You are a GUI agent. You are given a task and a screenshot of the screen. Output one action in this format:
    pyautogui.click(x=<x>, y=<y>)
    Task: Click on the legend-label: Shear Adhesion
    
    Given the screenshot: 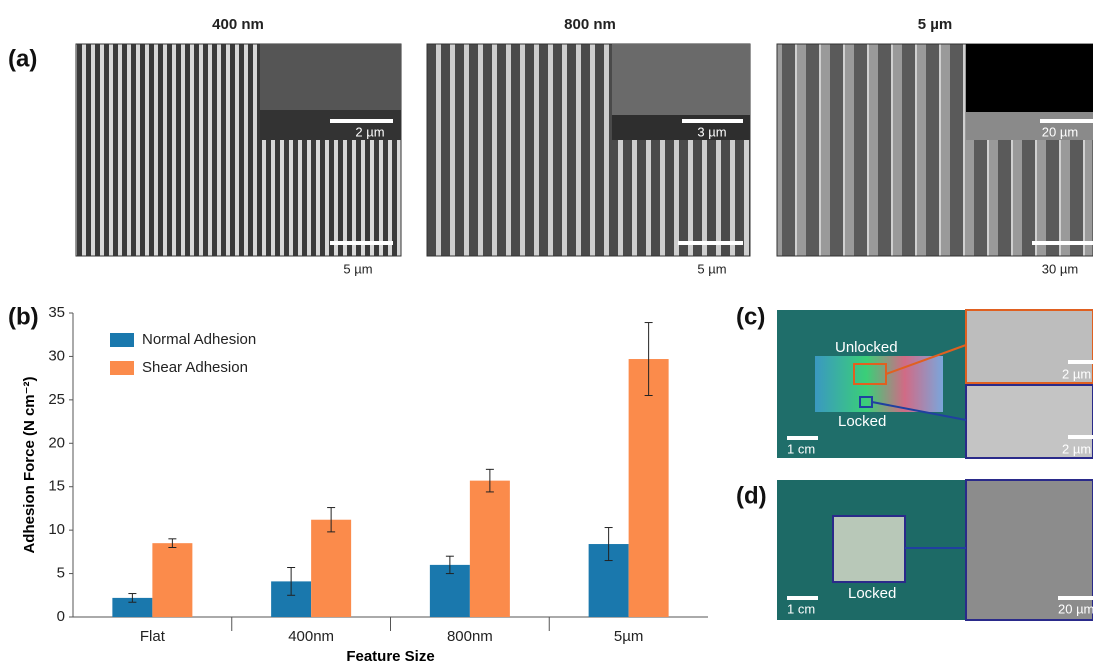 What is the action you would take?
    pyautogui.click(x=195, y=367)
    